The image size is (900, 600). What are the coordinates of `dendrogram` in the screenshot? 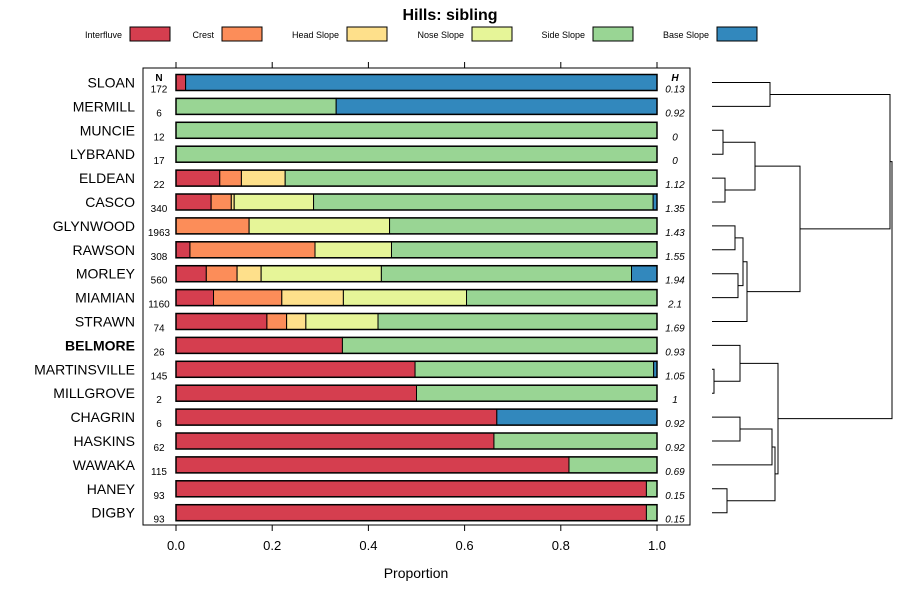 It's located at (802, 298).